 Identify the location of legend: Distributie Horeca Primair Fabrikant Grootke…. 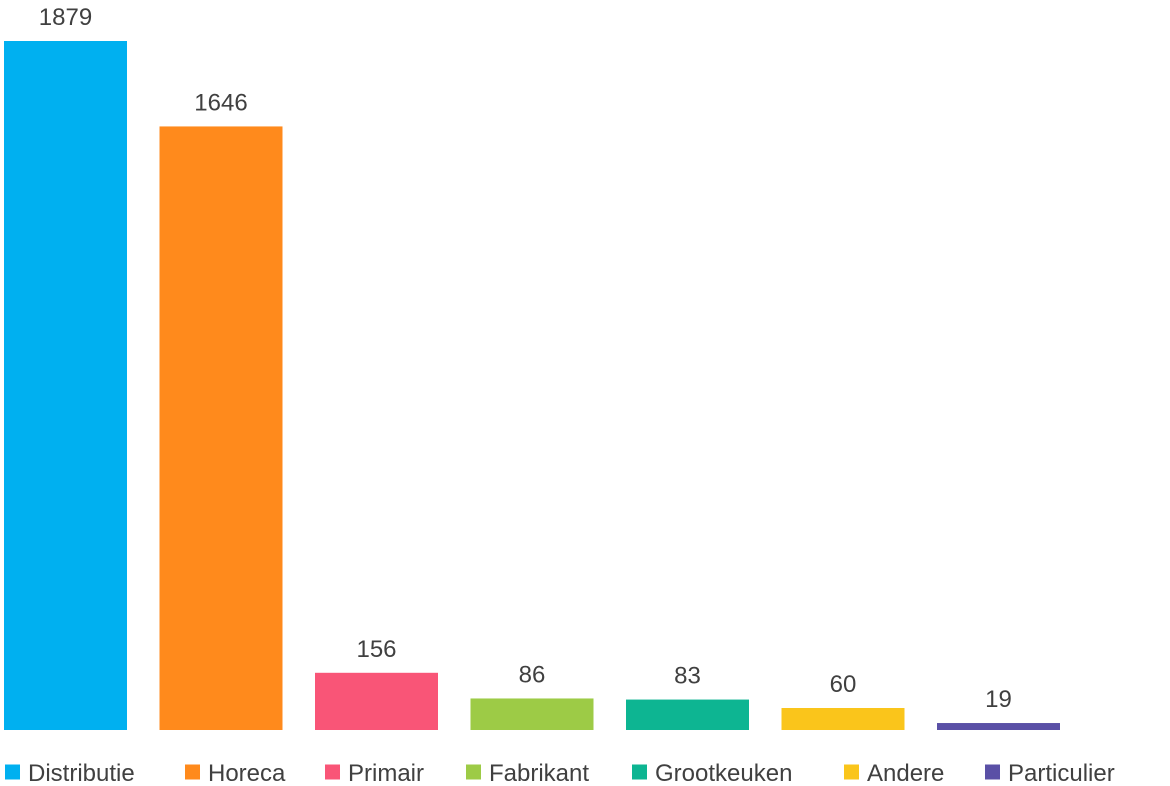
(560, 773).